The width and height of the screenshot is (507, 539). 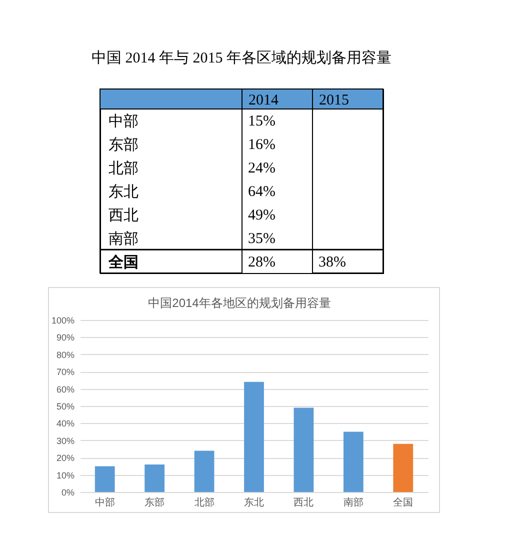 I want to click on data-label: 35%, so click(x=262, y=238).